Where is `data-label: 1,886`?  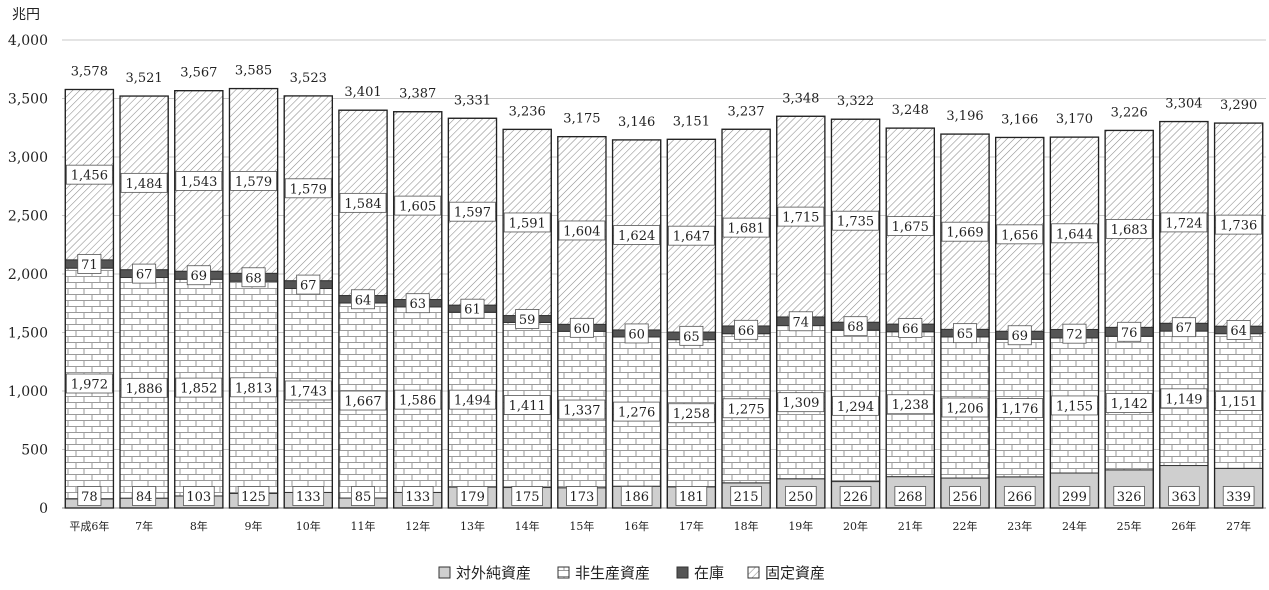 data-label: 1,886 is located at coordinates (144, 387).